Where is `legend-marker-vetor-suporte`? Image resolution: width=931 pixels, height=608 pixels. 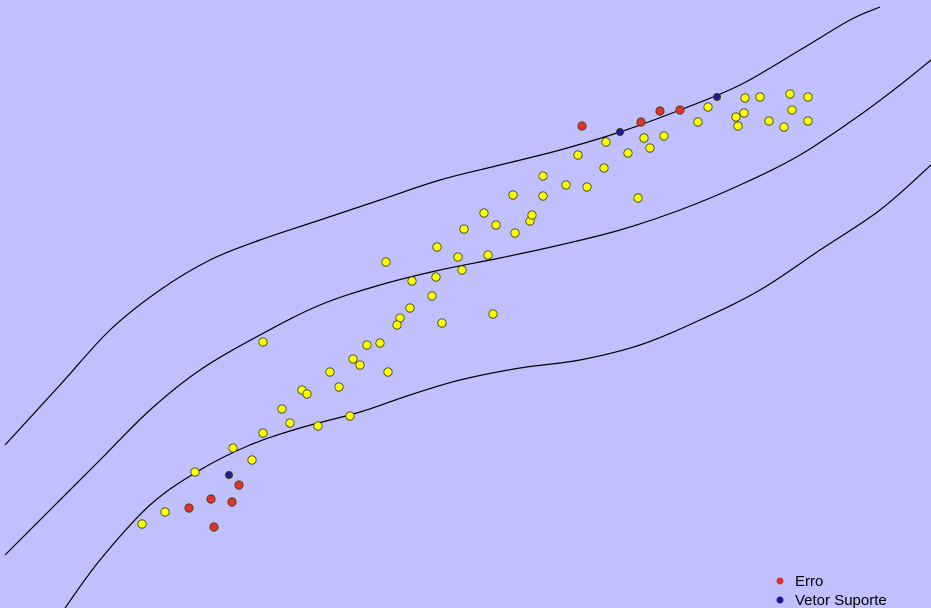
legend-marker-vetor-suporte is located at coordinates (780, 600).